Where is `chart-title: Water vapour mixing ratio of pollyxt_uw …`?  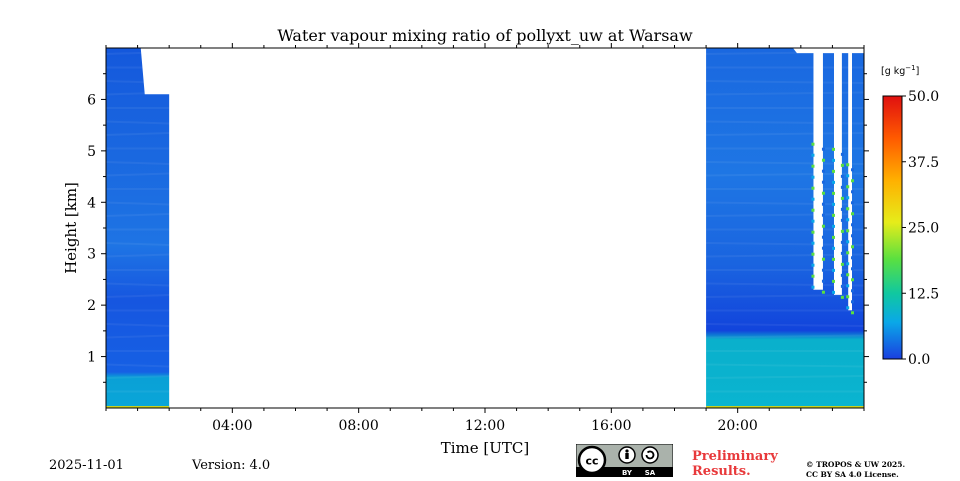
chart-title: Water vapour mixing ratio of pollyxt_uw … is located at coordinates (485, 35).